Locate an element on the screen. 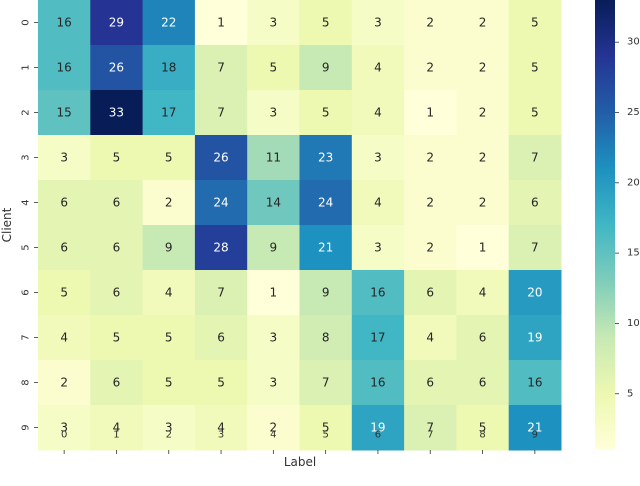 Image resolution: width=640 pixels, height=486 pixels. cell-value-label: 26 is located at coordinates (220, 158).